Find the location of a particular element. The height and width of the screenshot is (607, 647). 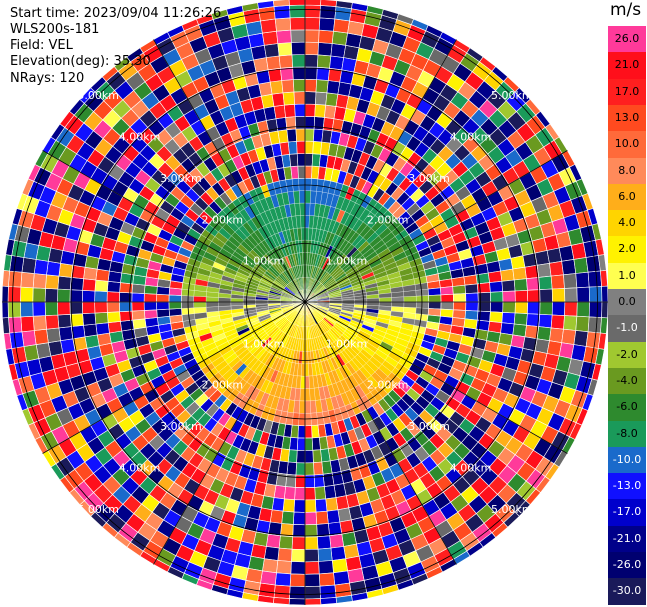

colorbar-unit: m/s is located at coordinates (626, 10).